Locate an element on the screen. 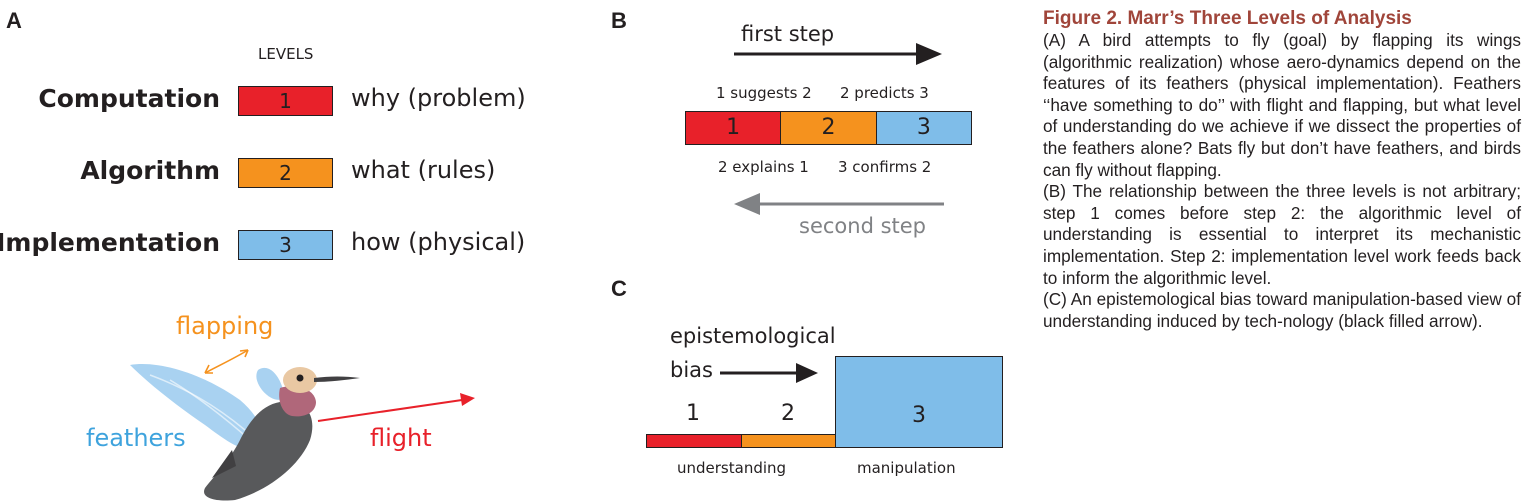  front-wing is located at coordinates (270, 383).